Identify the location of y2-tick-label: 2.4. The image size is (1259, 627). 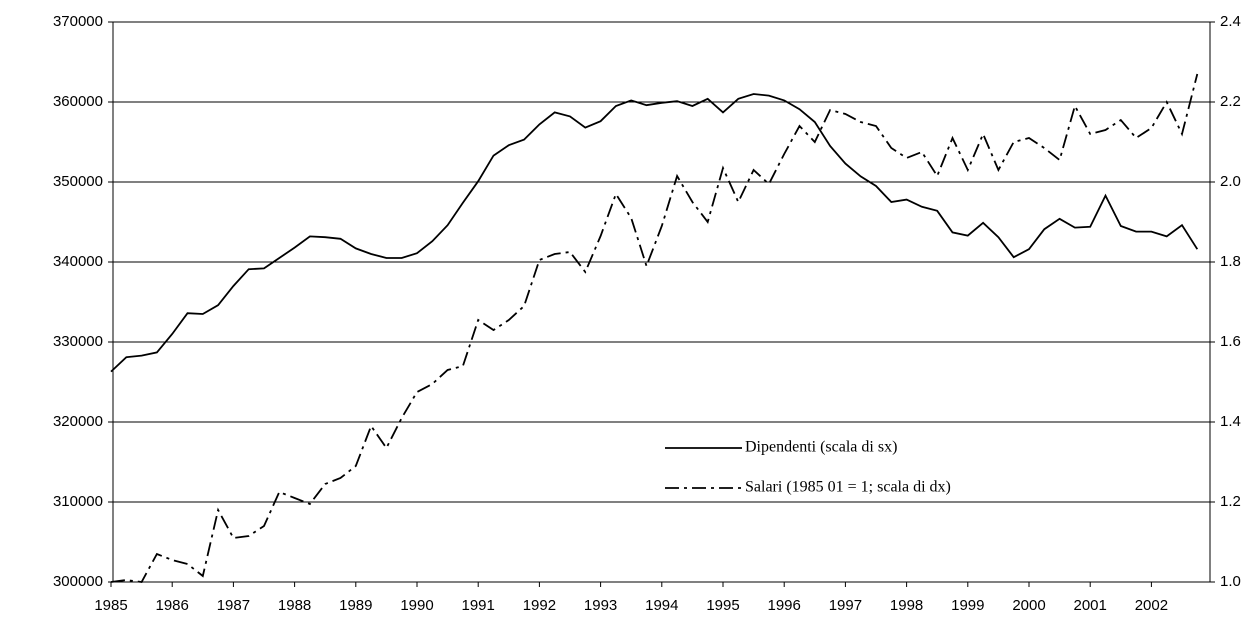
(1230, 21).